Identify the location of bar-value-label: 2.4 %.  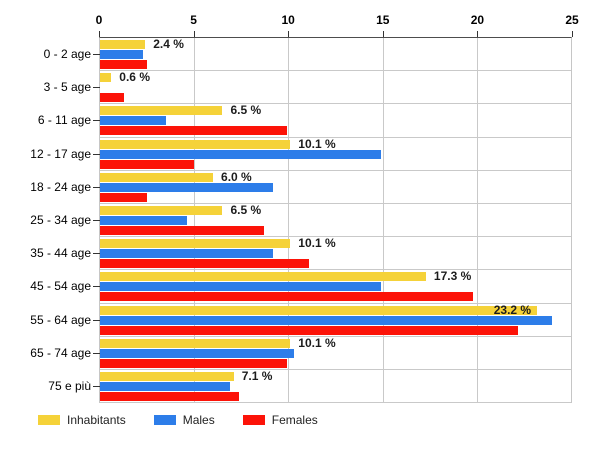
(168, 44).